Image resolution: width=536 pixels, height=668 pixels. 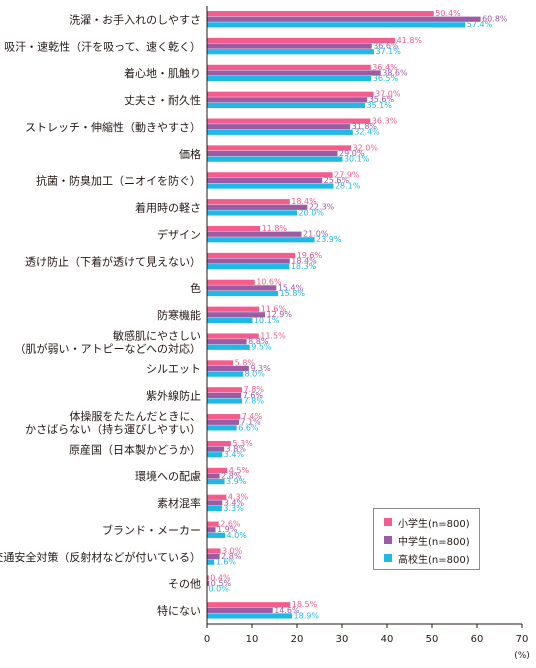 I want to click on data-label: 23.9%, so click(x=329, y=239).